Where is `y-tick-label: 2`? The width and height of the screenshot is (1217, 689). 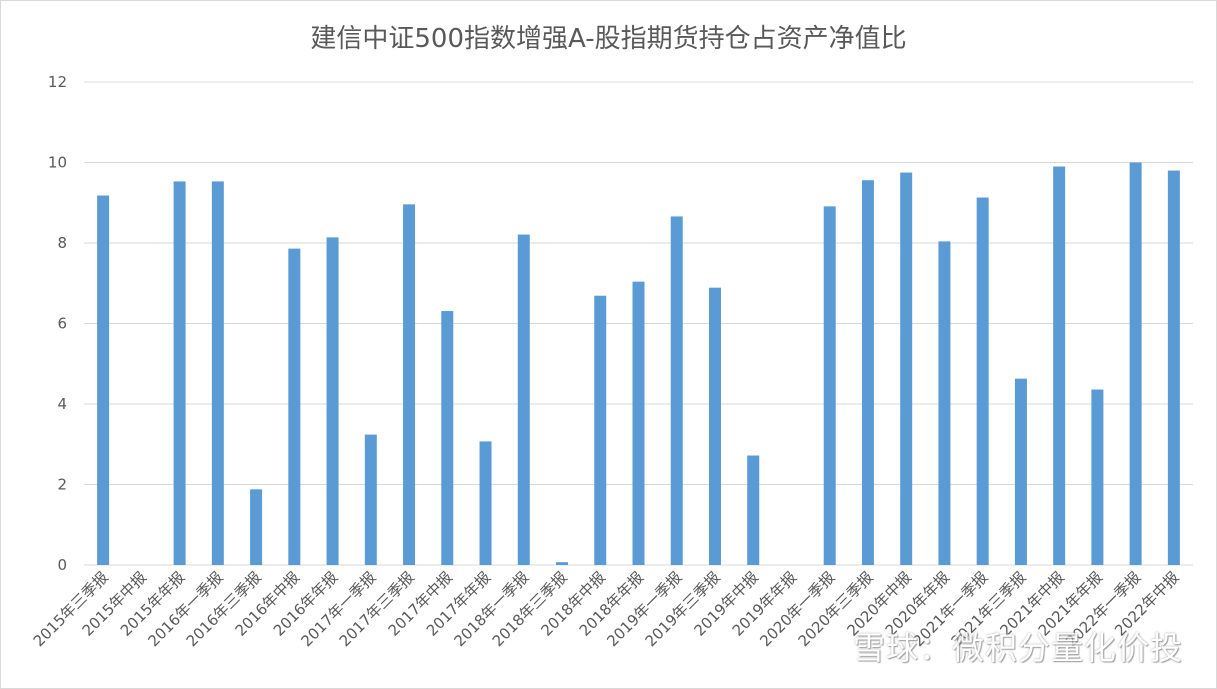 y-tick-label: 2 is located at coordinates (62, 485).